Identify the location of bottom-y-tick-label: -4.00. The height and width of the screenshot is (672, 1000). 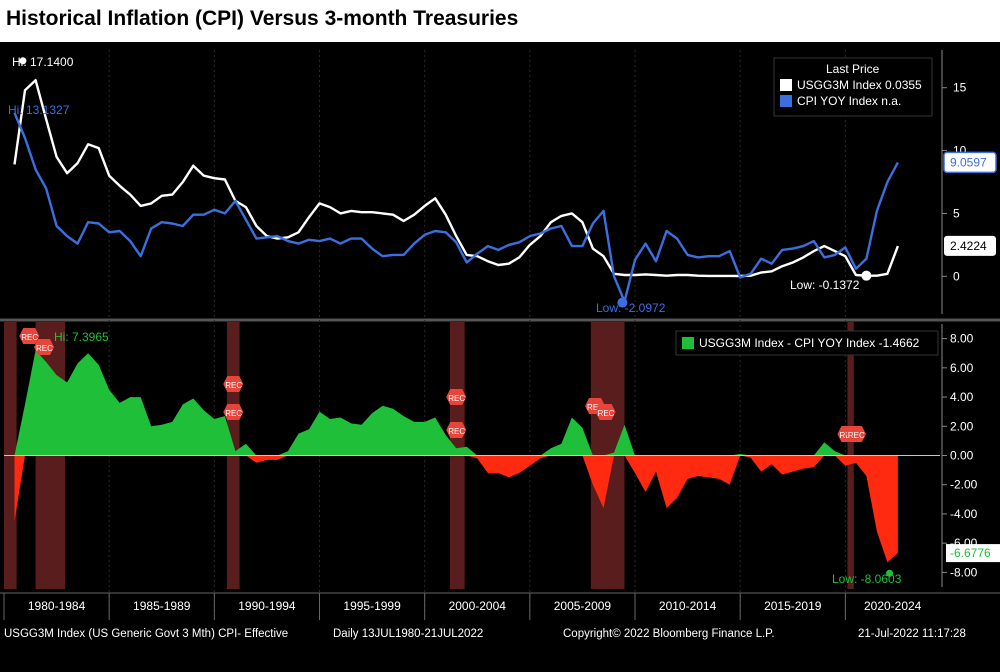
(964, 514).